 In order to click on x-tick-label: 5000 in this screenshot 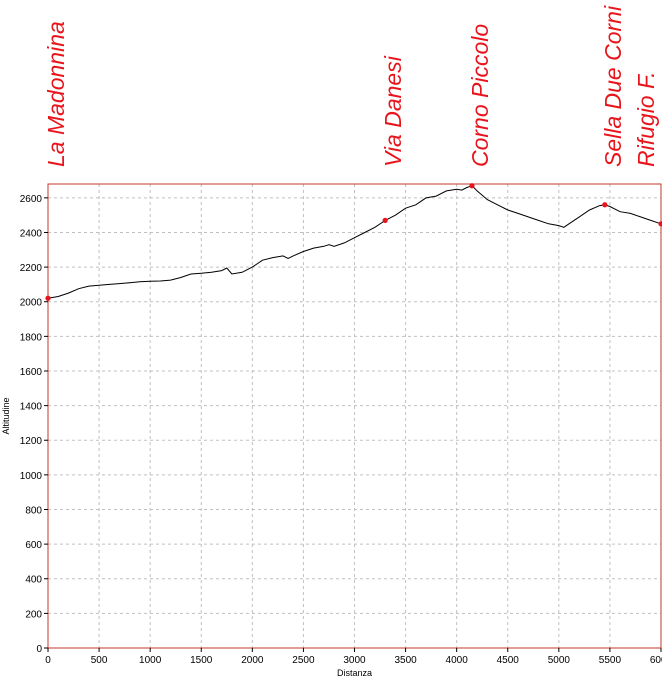, I will do `click(559, 660)`.